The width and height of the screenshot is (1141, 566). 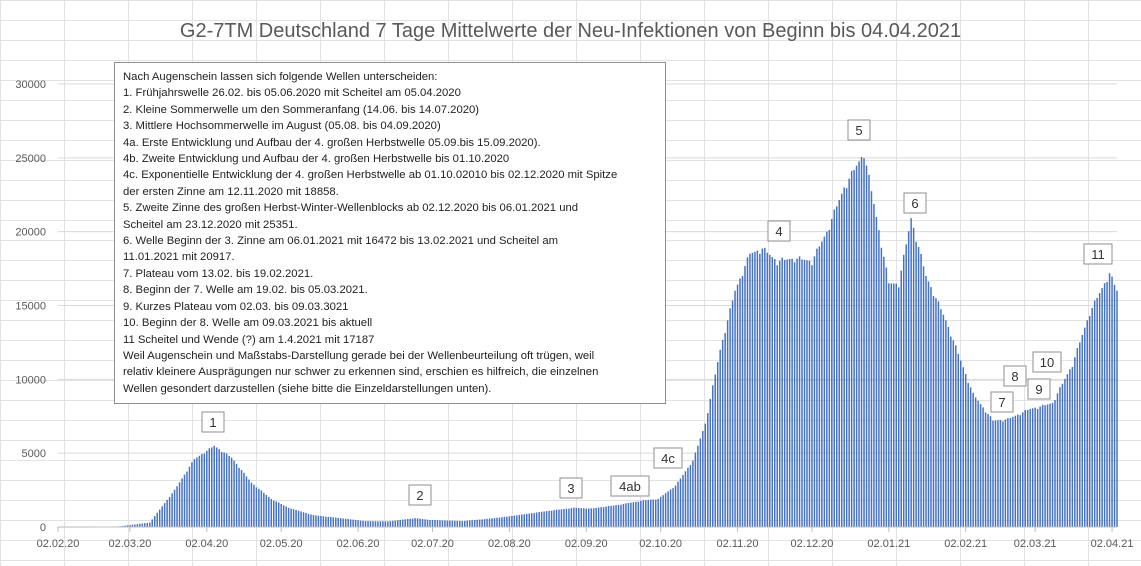 What do you see at coordinates (1035, 544) in the screenshot?
I see `x-tick-label: 02.03.21` at bounding box center [1035, 544].